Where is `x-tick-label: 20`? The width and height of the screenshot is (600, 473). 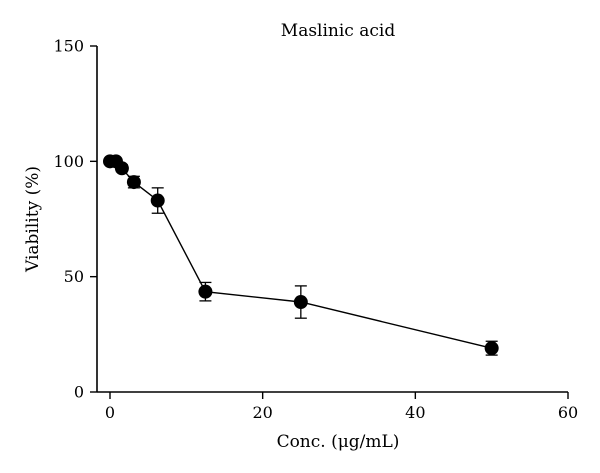 x-tick-label: 20 is located at coordinates (262, 412).